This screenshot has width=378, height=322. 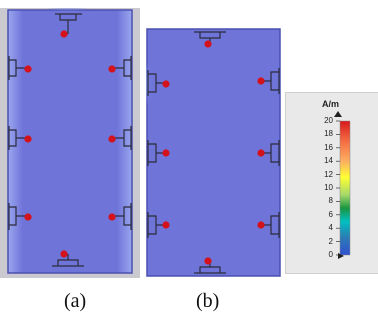 I want to click on legend-tick-label: 0, so click(x=330, y=254).